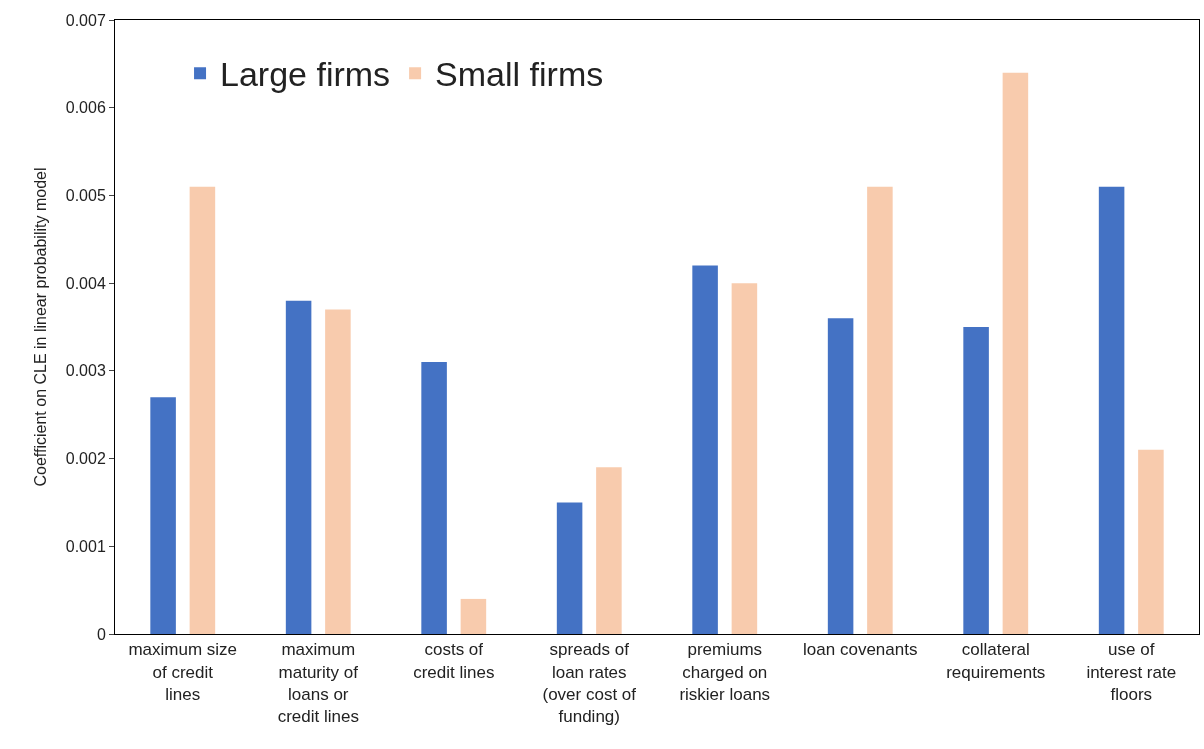  I want to click on y-tick-label: 0, so click(101, 634).